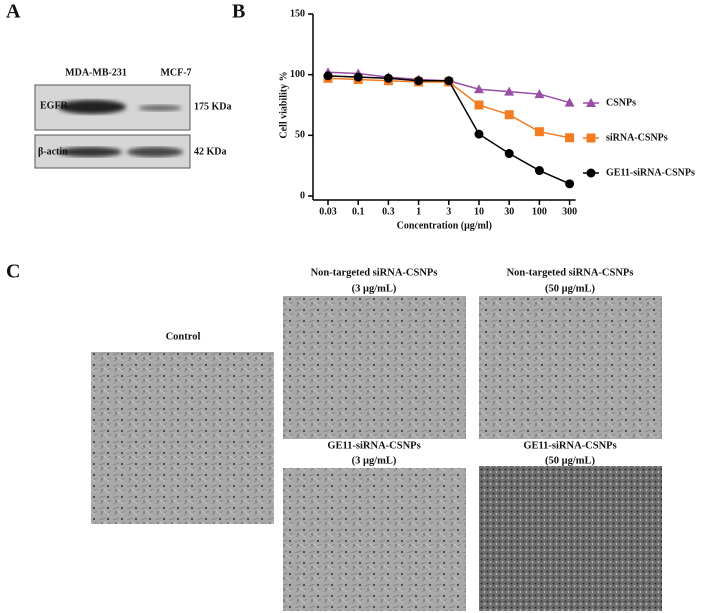 This screenshot has height=613, width=708. What do you see at coordinates (328, 211) in the screenshot?
I see `x-tick-label: 0.03` at bounding box center [328, 211].